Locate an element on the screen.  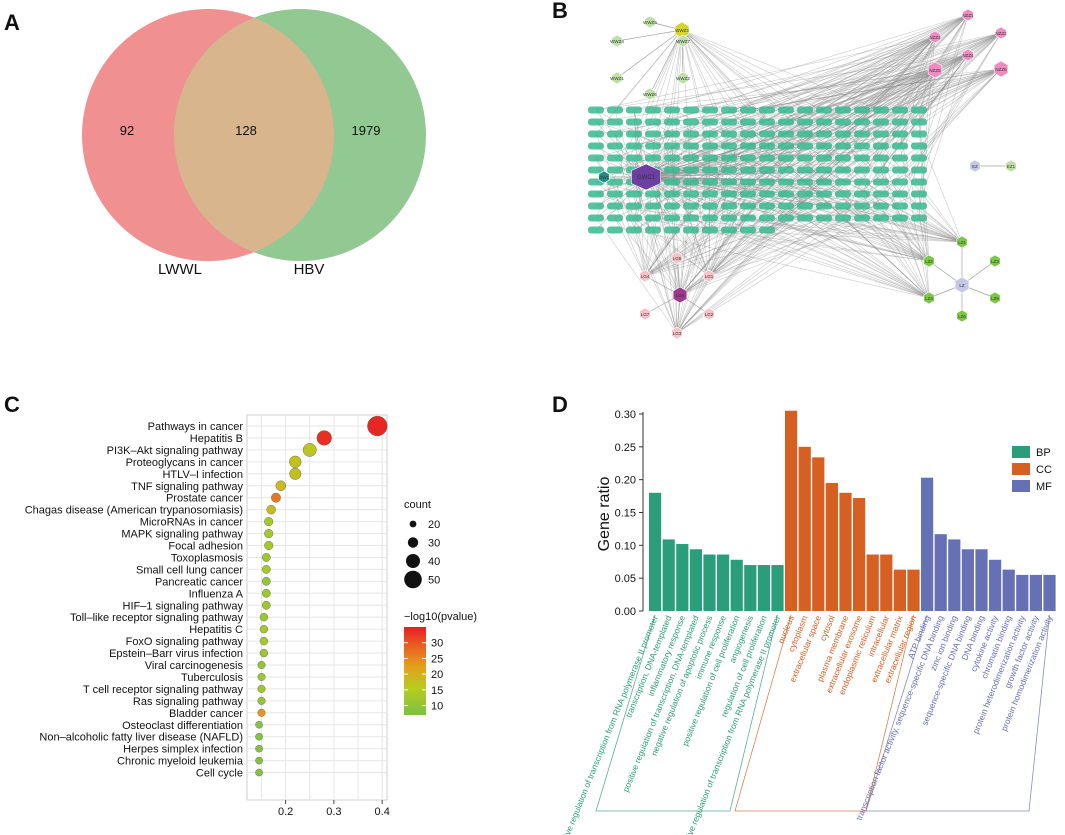
panel-label-c: C is located at coordinates (12, 404).